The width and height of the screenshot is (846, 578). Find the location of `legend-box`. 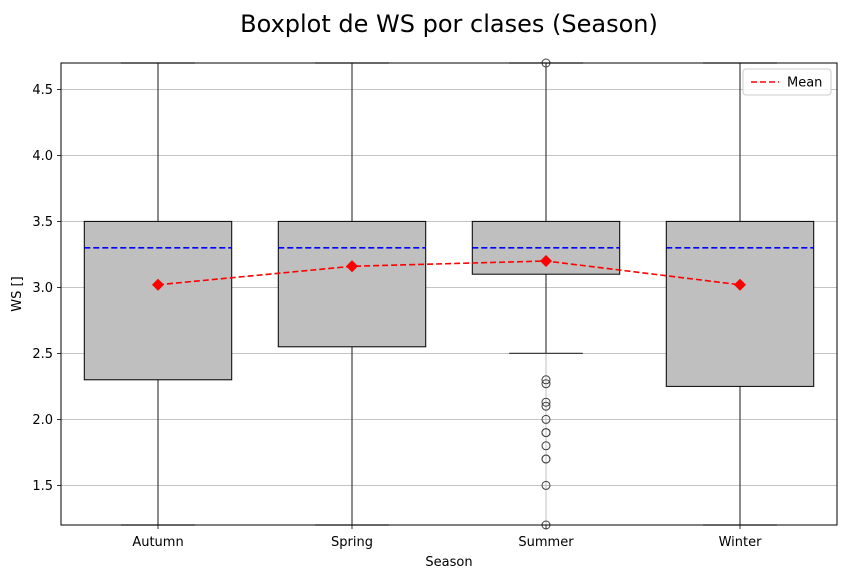

legend-box is located at coordinates (787, 82).